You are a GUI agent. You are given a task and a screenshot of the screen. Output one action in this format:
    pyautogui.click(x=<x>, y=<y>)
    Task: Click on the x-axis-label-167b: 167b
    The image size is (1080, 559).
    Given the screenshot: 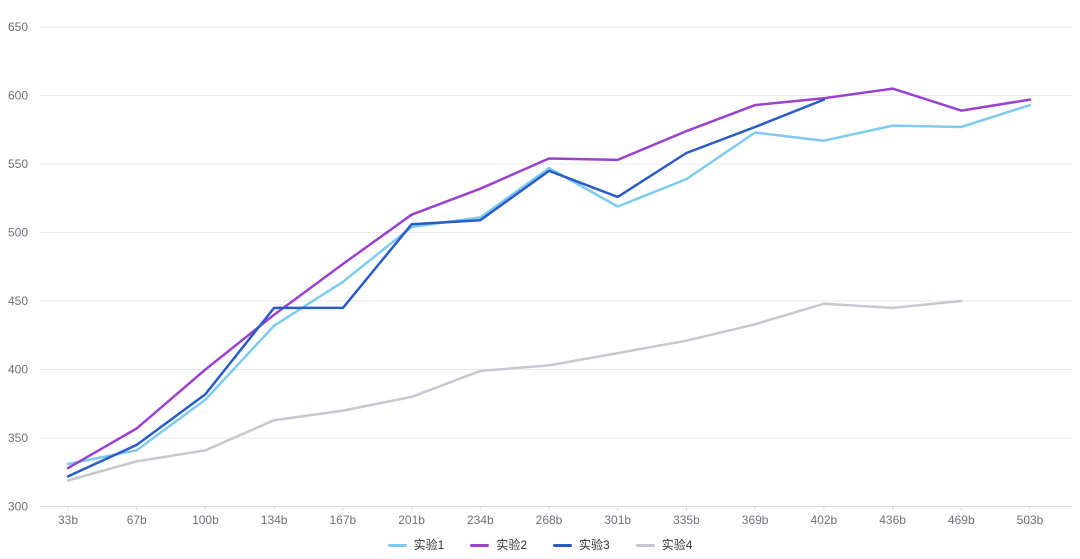 What is the action you would take?
    pyautogui.click(x=343, y=520)
    